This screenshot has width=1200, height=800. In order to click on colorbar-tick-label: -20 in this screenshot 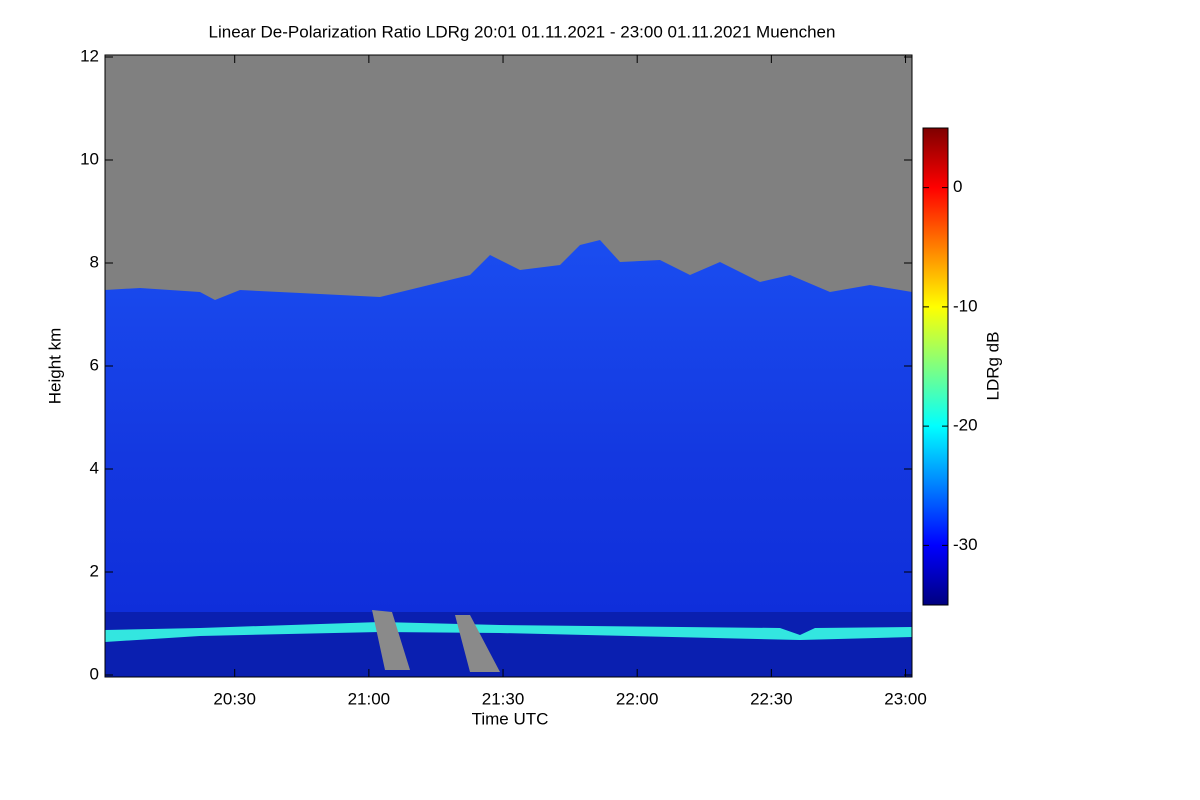, I will do `click(965, 425)`.